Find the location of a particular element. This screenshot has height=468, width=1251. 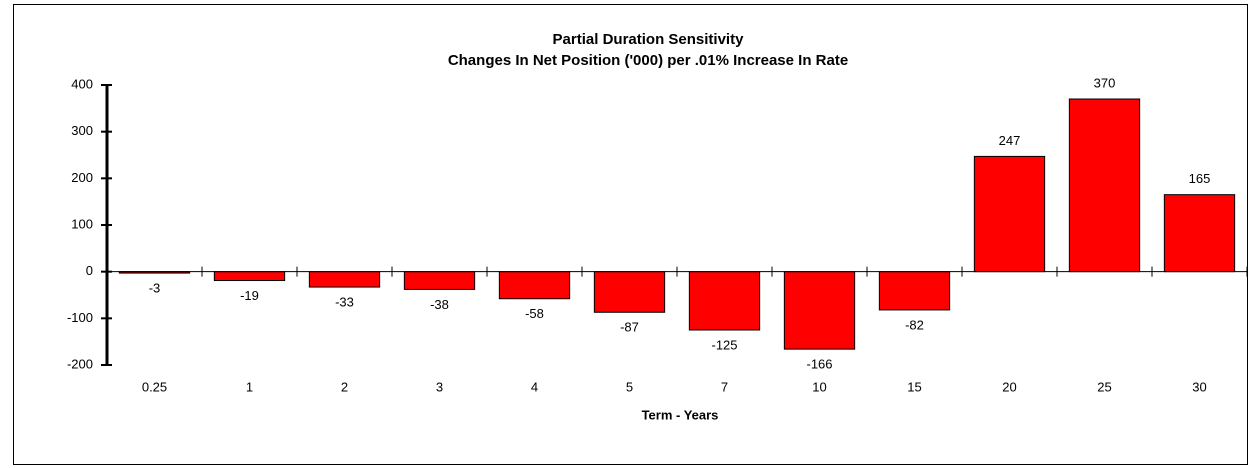

x-tick-label: 7 is located at coordinates (724, 386).